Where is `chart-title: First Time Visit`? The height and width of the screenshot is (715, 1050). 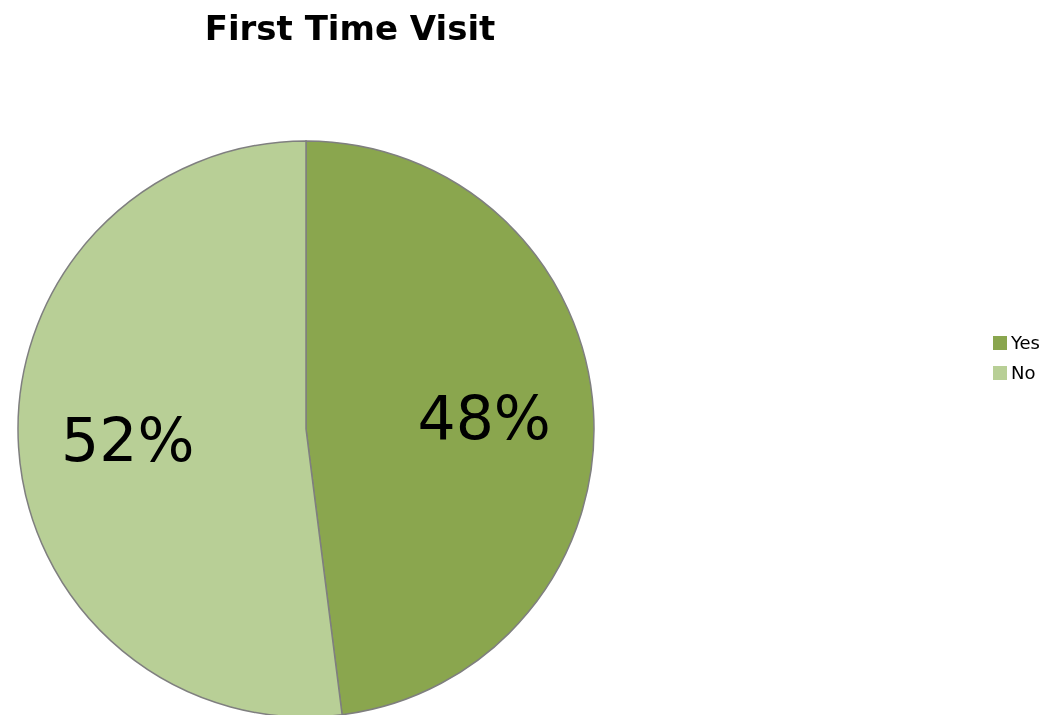 chart-title: First Time Visit is located at coordinates (350, 28).